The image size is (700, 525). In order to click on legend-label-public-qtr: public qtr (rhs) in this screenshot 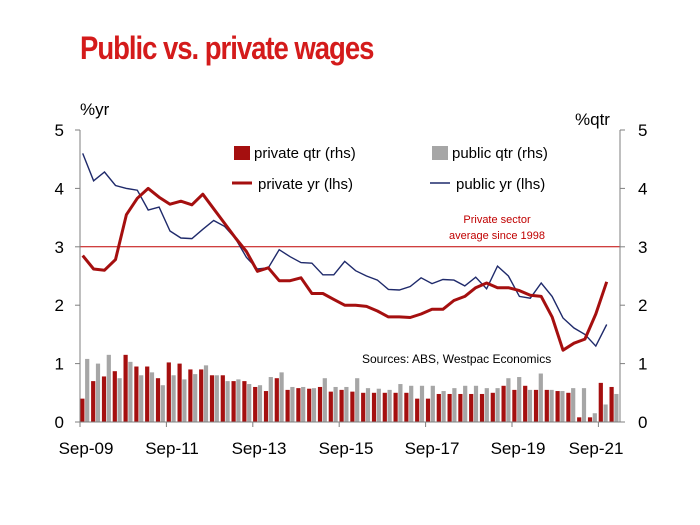, I will do `click(500, 153)`.